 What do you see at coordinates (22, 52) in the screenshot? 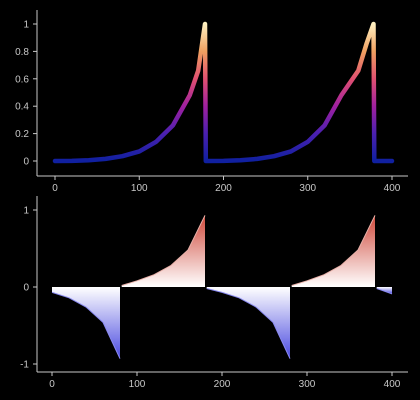
I see `y-tick-label: 0.8` at bounding box center [22, 52].